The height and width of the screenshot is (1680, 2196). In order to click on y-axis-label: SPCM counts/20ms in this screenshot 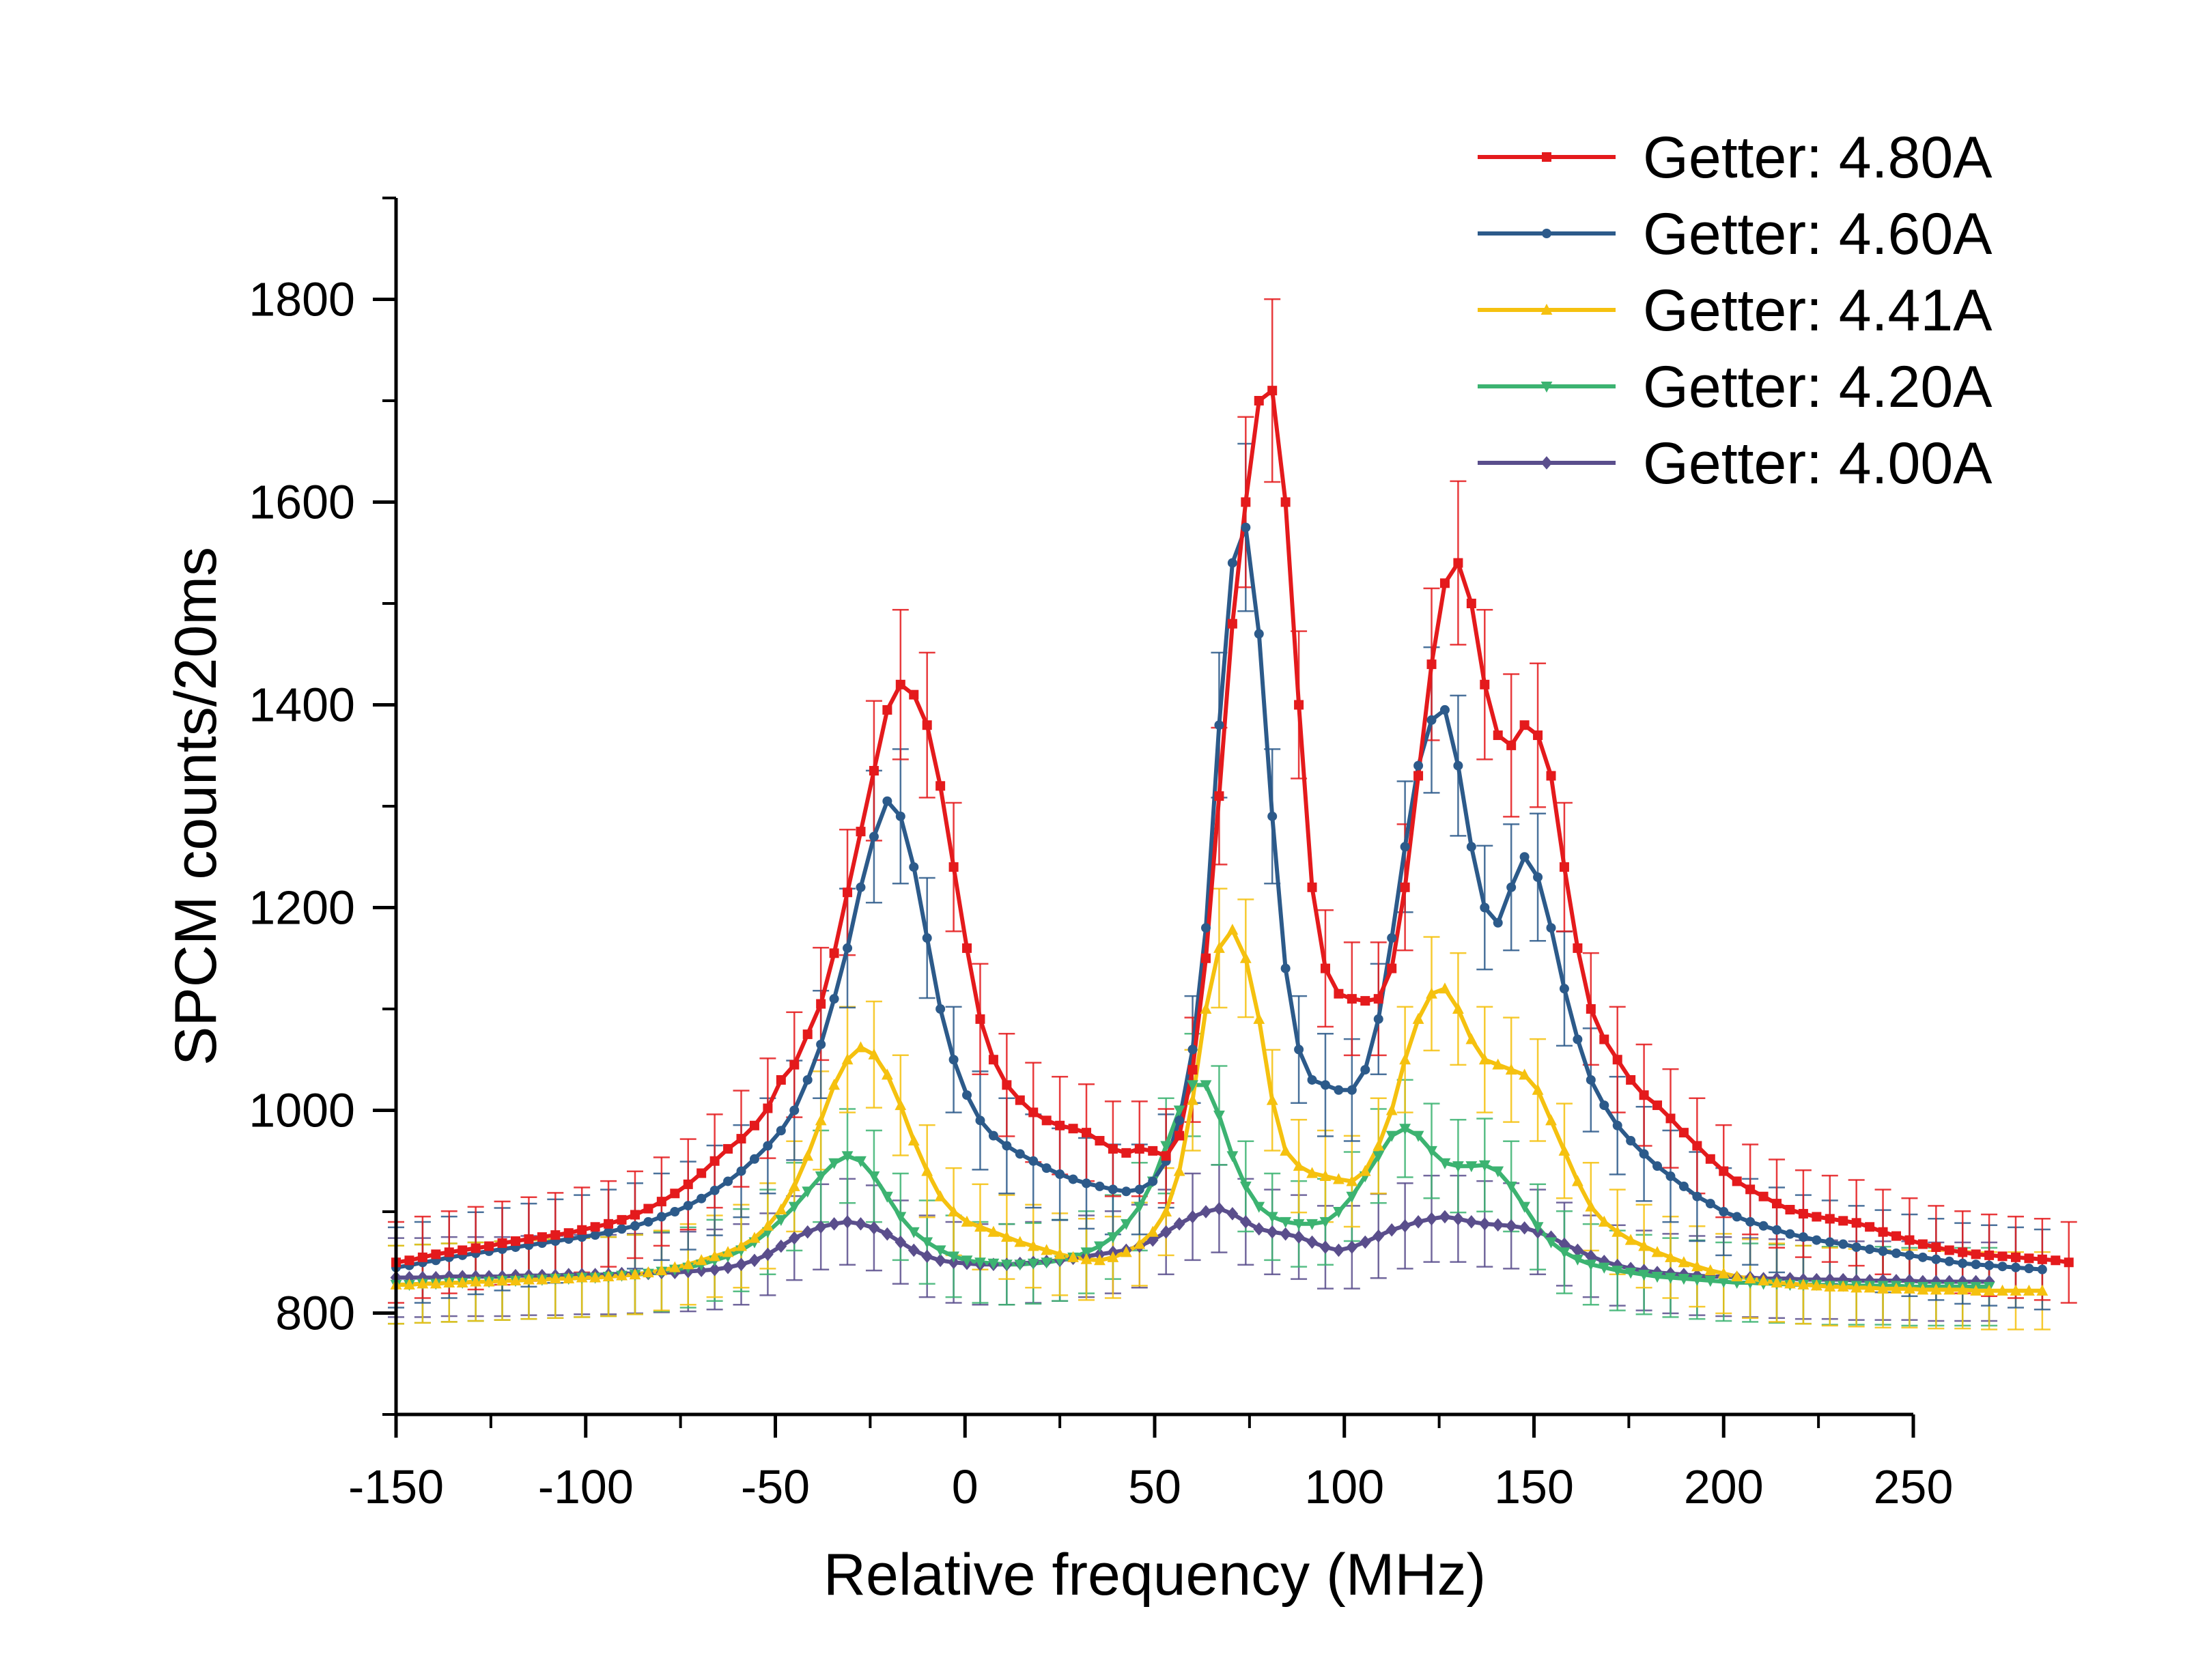, I will do `click(196, 806)`.